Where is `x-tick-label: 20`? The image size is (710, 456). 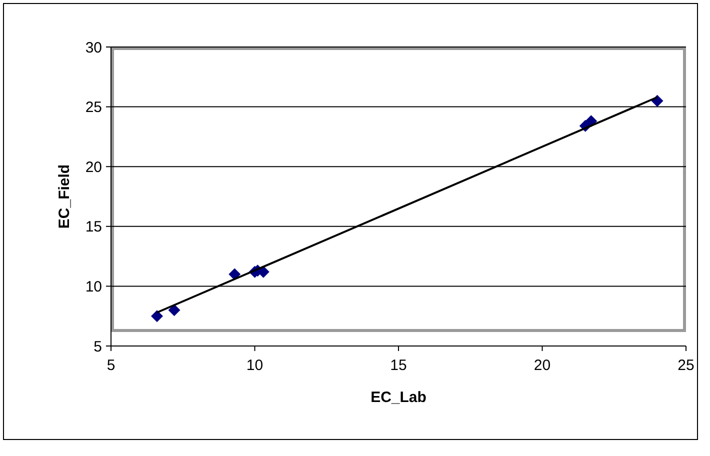
x-tick-label: 20 is located at coordinates (542, 365).